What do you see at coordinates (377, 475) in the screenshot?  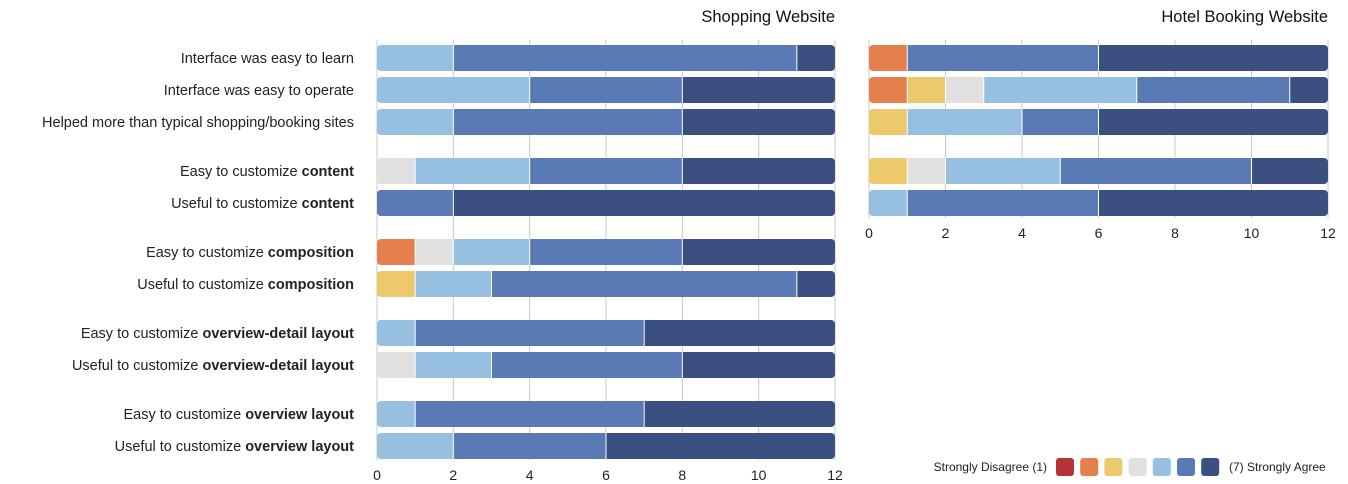 I see `shopping-x-tick-label: 0` at bounding box center [377, 475].